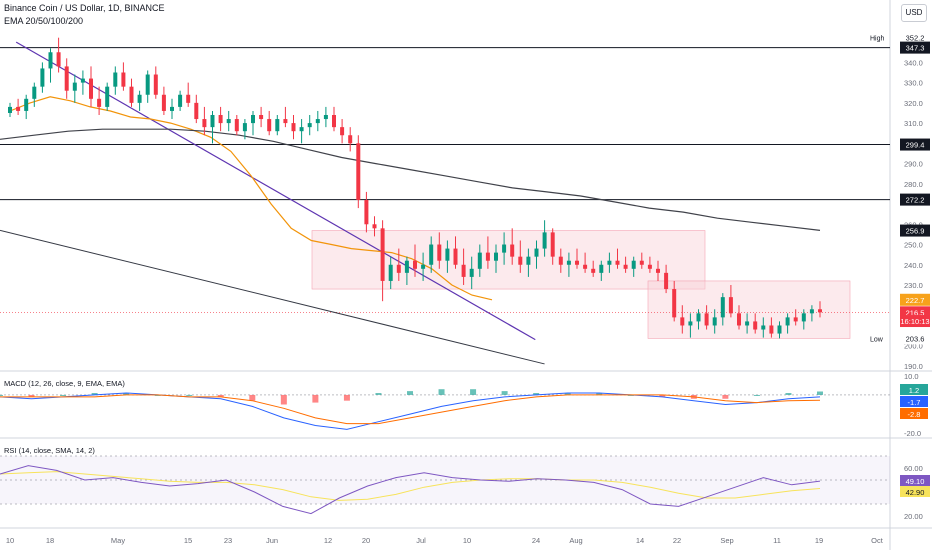 The image size is (932, 550). What do you see at coordinates (272, 297) in the screenshot?
I see `trendline-support` at bounding box center [272, 297].